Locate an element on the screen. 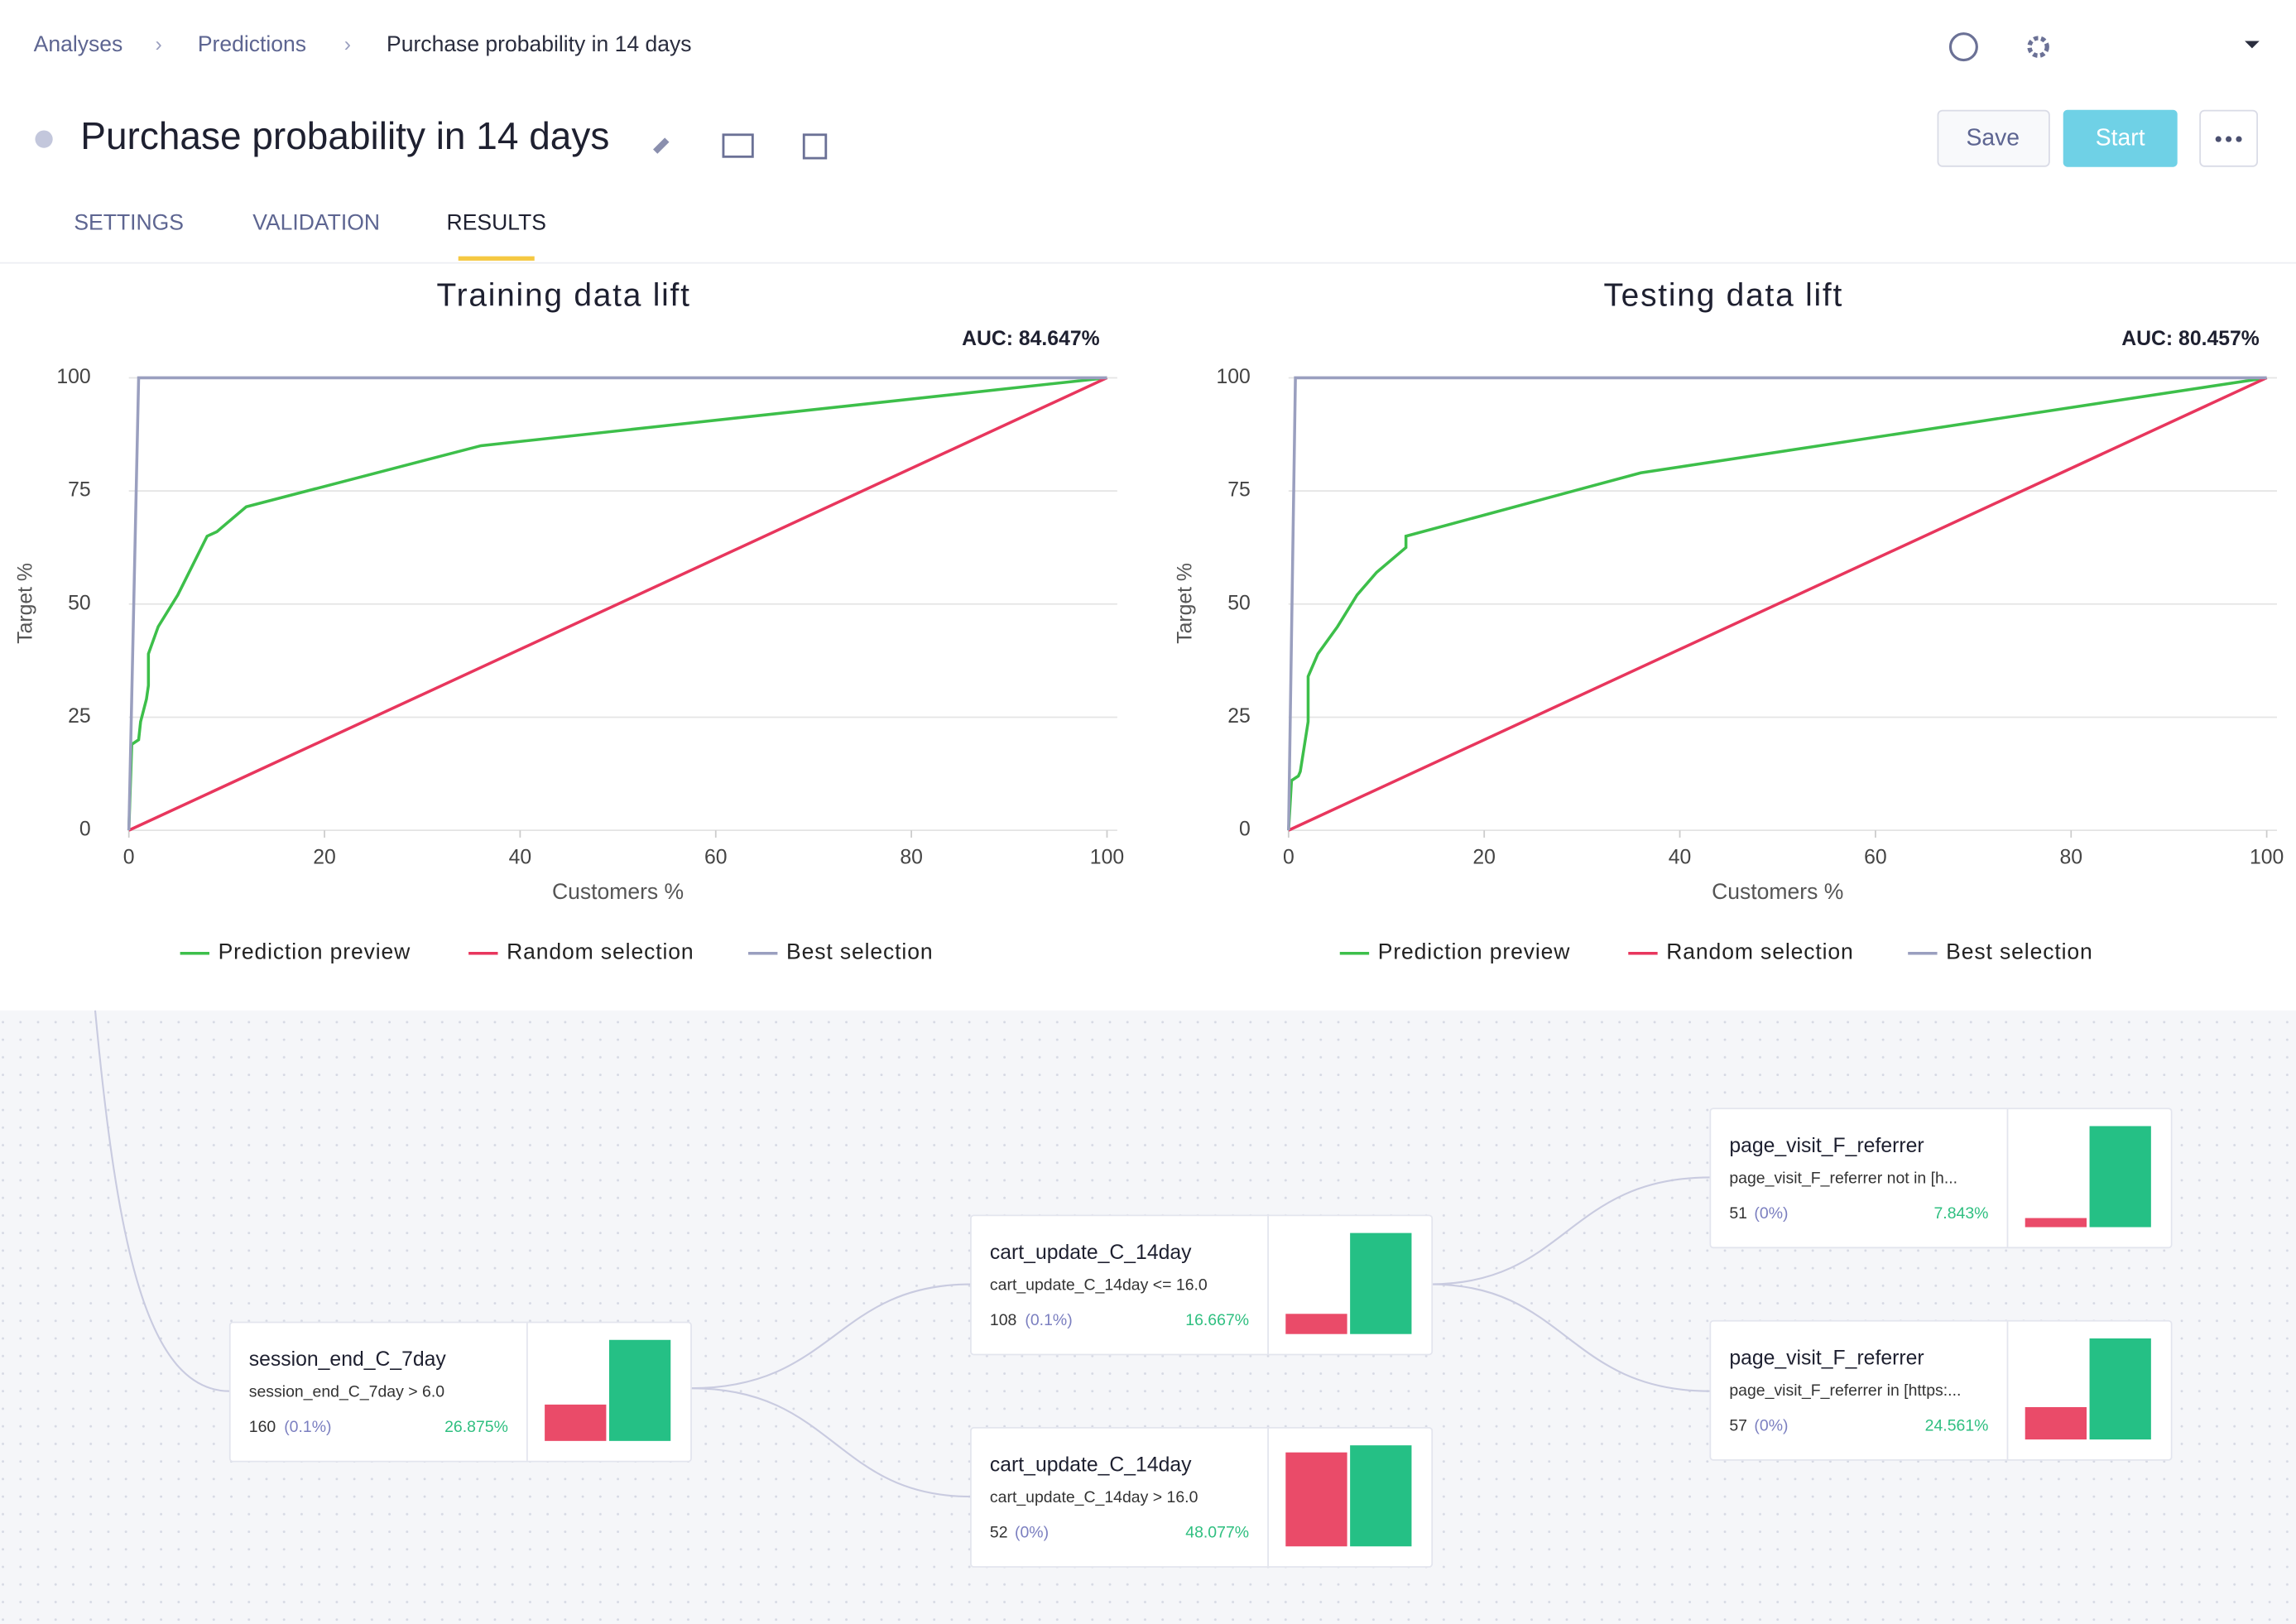 The image size is (2296, 1624). node-condition: session_end_C_7day > 6.0 is located at coordinates (346, 1392).